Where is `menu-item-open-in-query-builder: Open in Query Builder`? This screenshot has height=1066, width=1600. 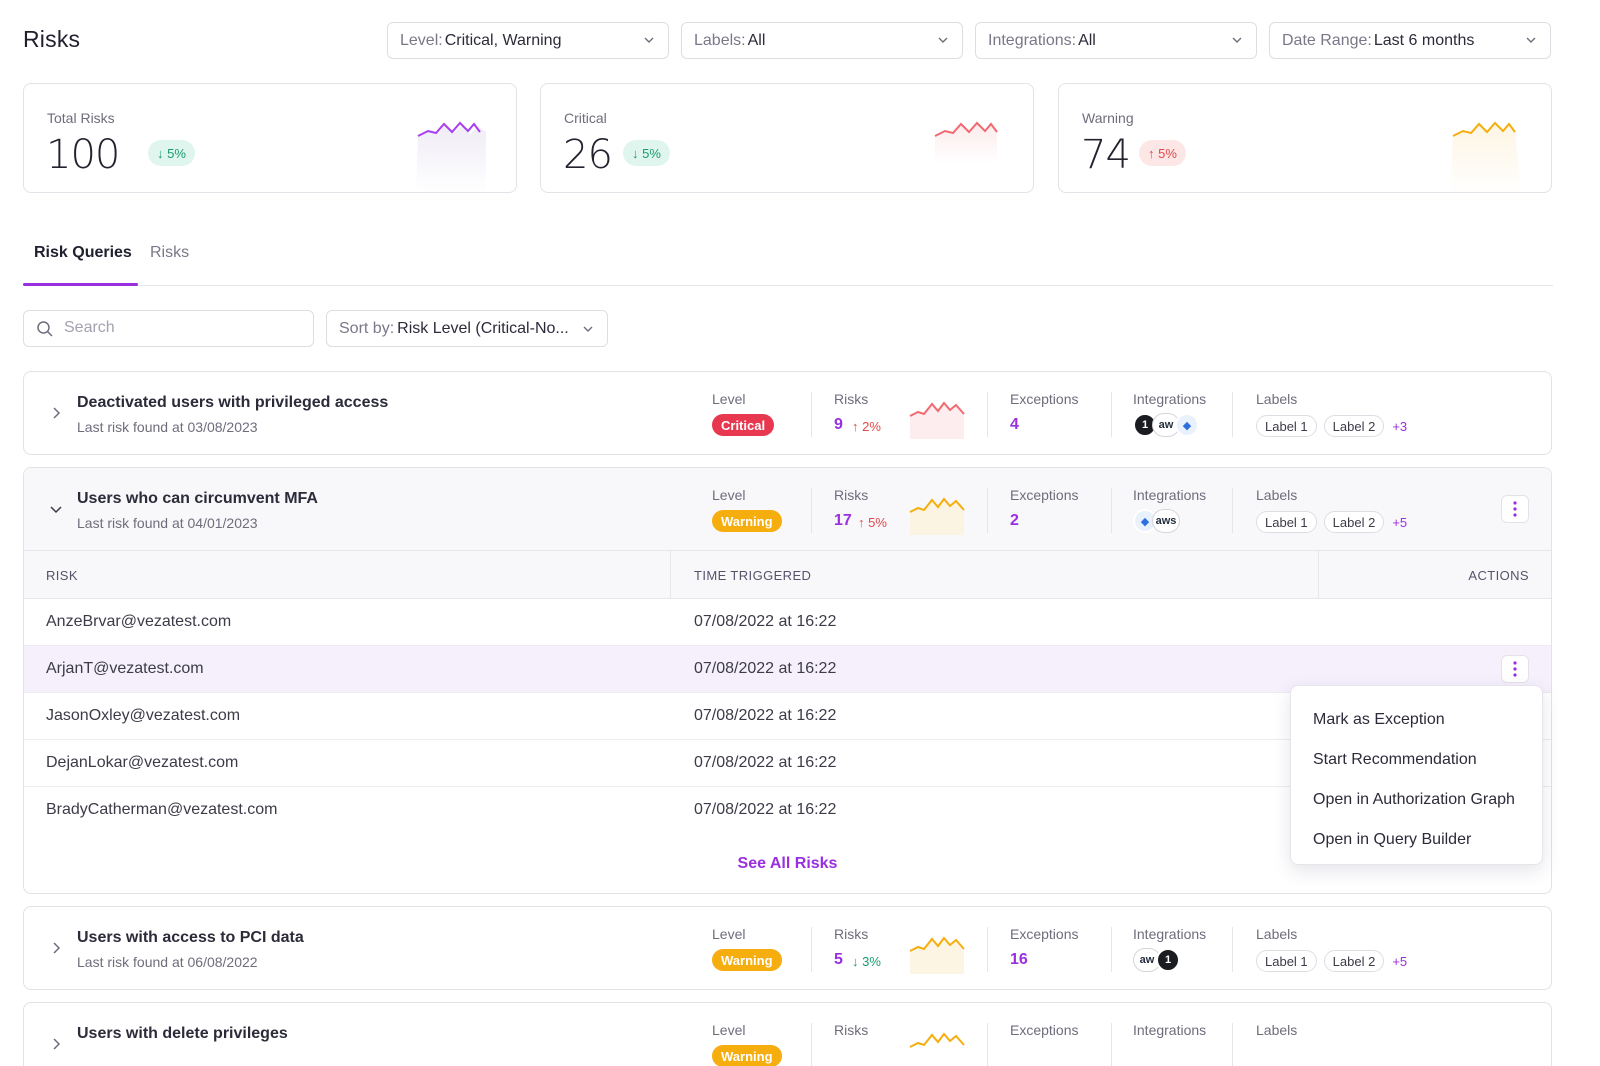
menu-item-open-in-query-builder: Open in Query Builder is located at coordinates (1392, 839).